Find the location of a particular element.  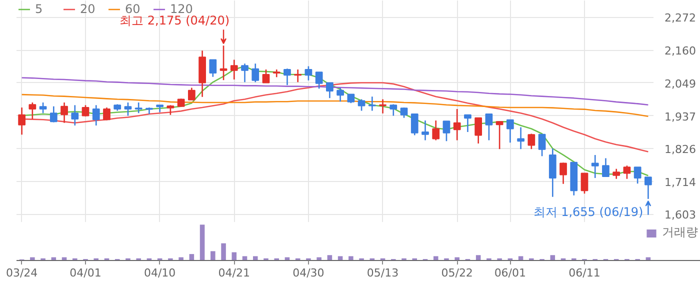

y-tick-label: 2,160 is located at coordinates (680, 51).